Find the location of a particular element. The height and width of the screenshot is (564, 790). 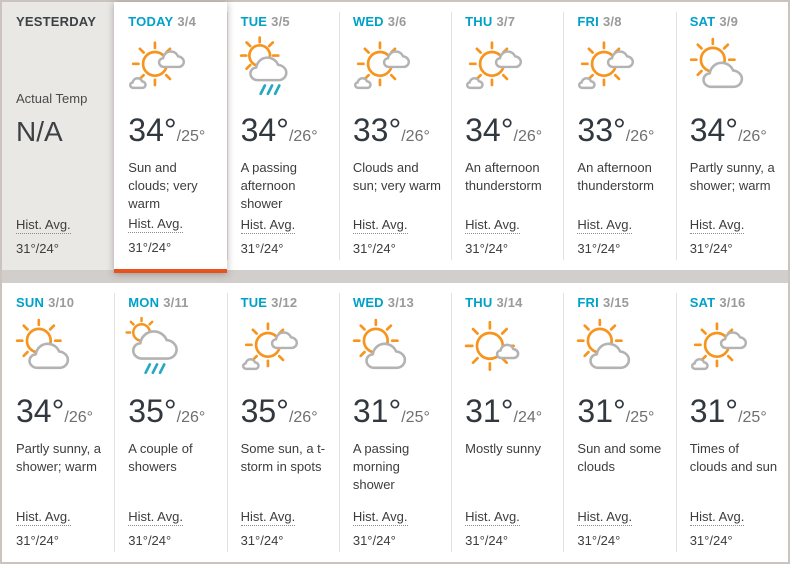

high-temp: 33° is located at coordinates (377, 130).